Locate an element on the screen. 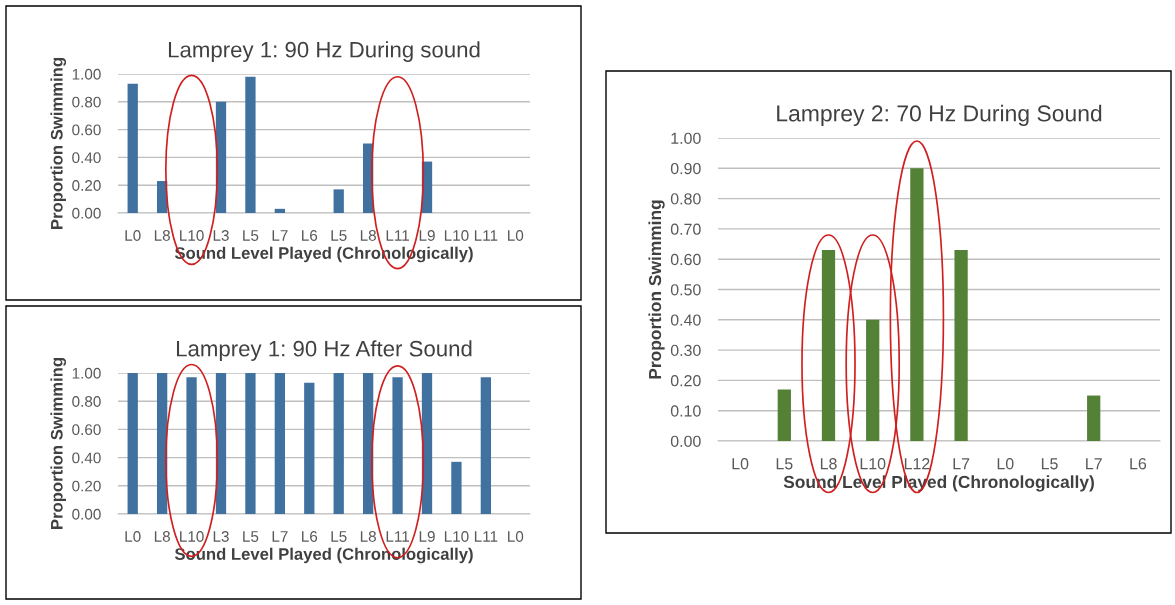  chart-title: Lamprey 2: 70 Hz During Sound is located at coordinates (939, 115).